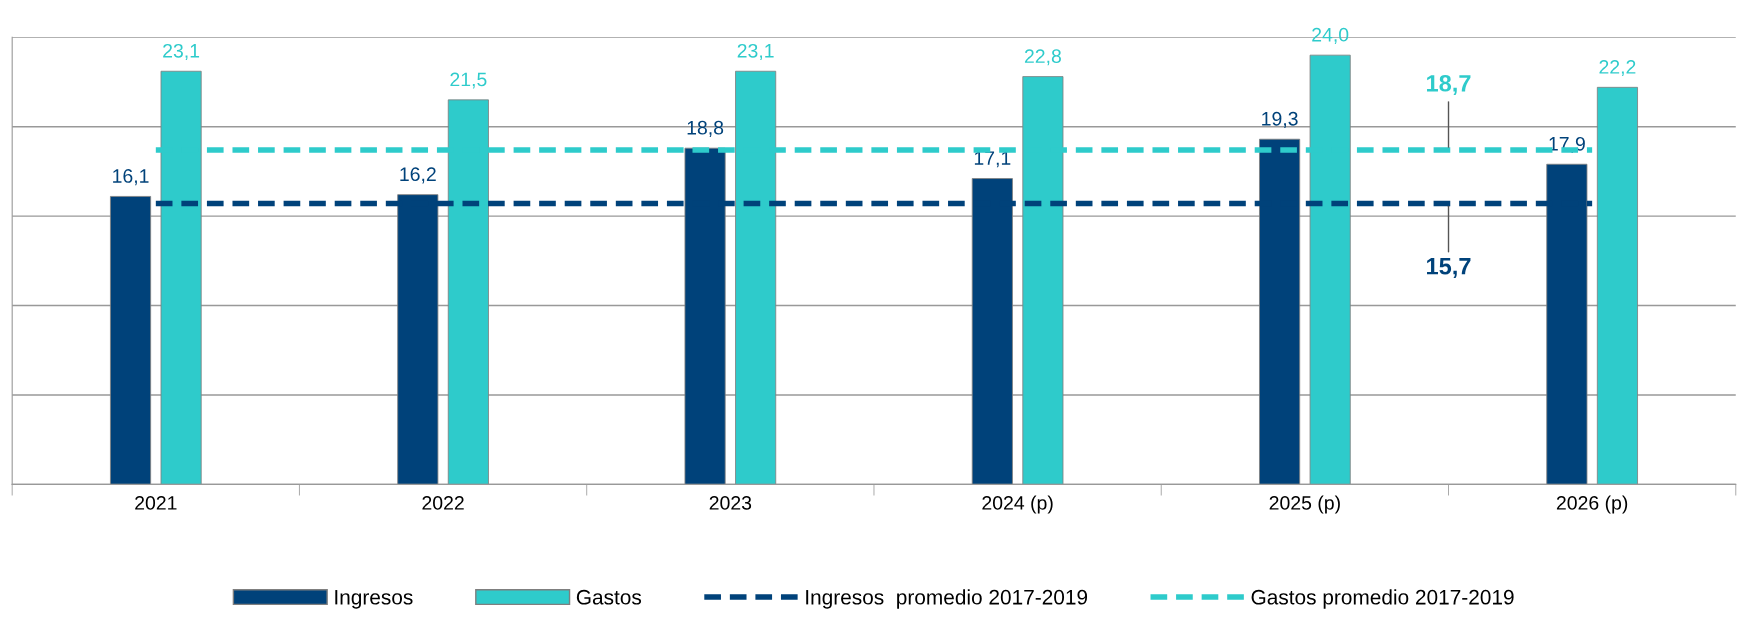  What do you see at coordinates (1382, 599) in the screenshot?
I see `legend-label: Gastos promedio 2017-2019` at bounding box center [1382, 599].